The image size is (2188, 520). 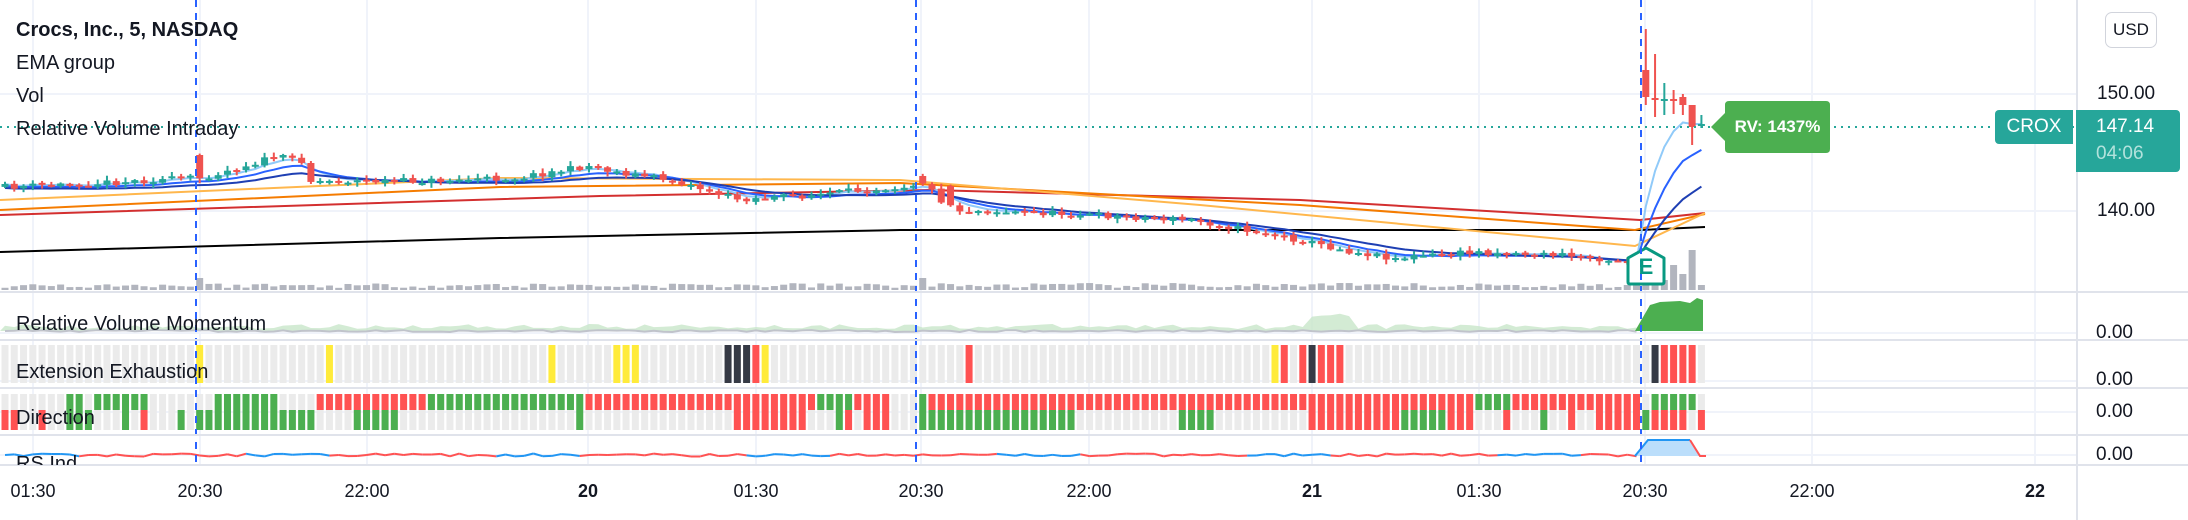 What do you see at coordinates (47, 459) in the screenshot?
I see `pane-label-rs-ind: RS Ind` at bounding box center [47, 459].